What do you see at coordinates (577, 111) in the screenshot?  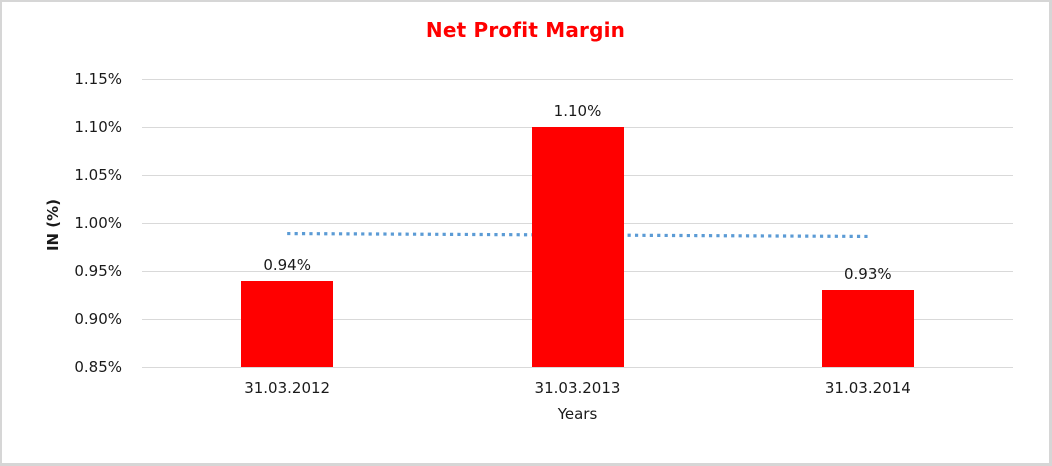 I see `data-label: 1.10%` at bounding box center [577, 111].